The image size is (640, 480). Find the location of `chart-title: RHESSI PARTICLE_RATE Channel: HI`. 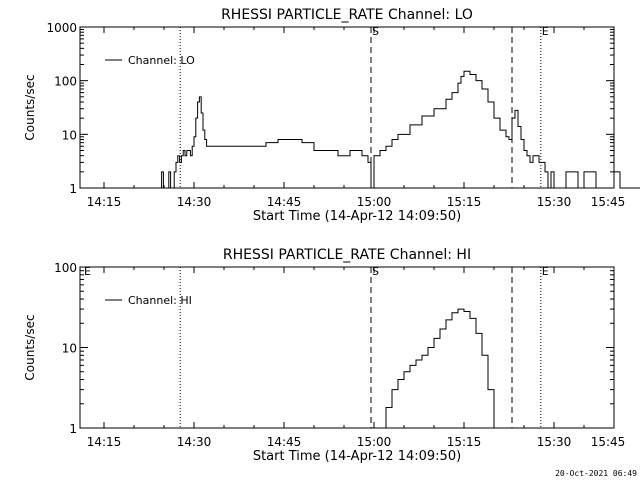

chart-title: RHESSI PARTICLE_RATE Channel: HI is located at coordinates (347, 255).